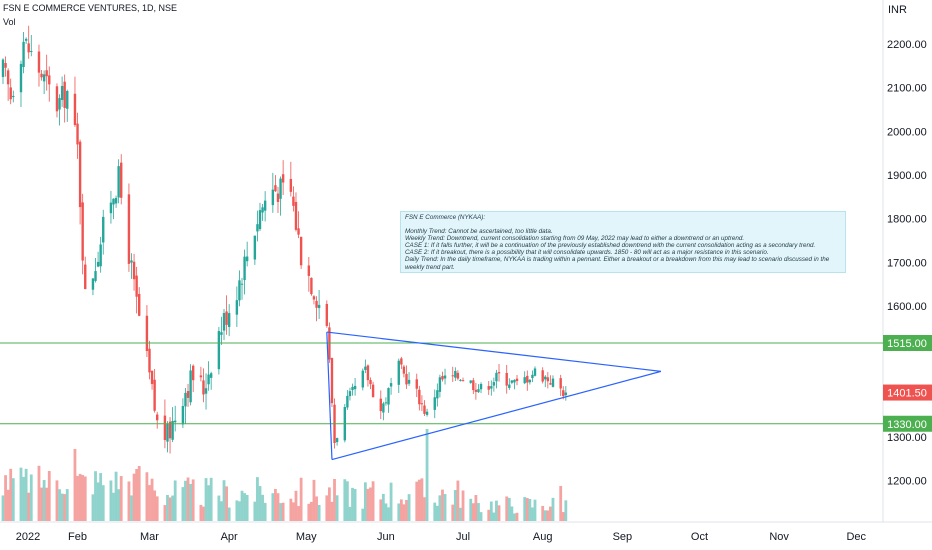  I want to click on pennant-pattern, so click(494, 396).